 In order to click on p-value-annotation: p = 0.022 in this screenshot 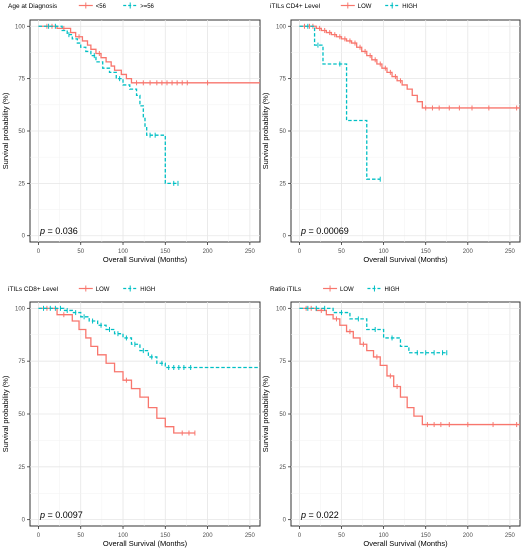, I will do `click(319, 515)`.